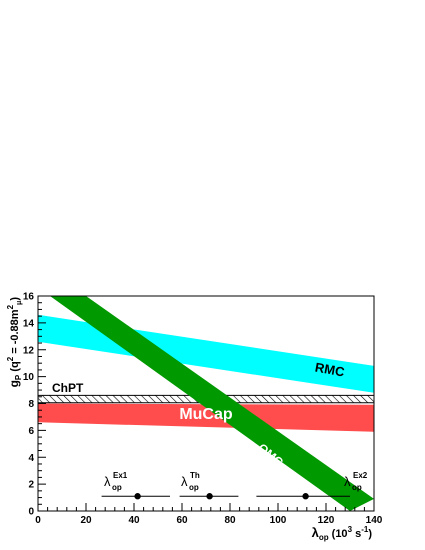  I want to click on point-label-sup: Ex2, so click(360, 475).